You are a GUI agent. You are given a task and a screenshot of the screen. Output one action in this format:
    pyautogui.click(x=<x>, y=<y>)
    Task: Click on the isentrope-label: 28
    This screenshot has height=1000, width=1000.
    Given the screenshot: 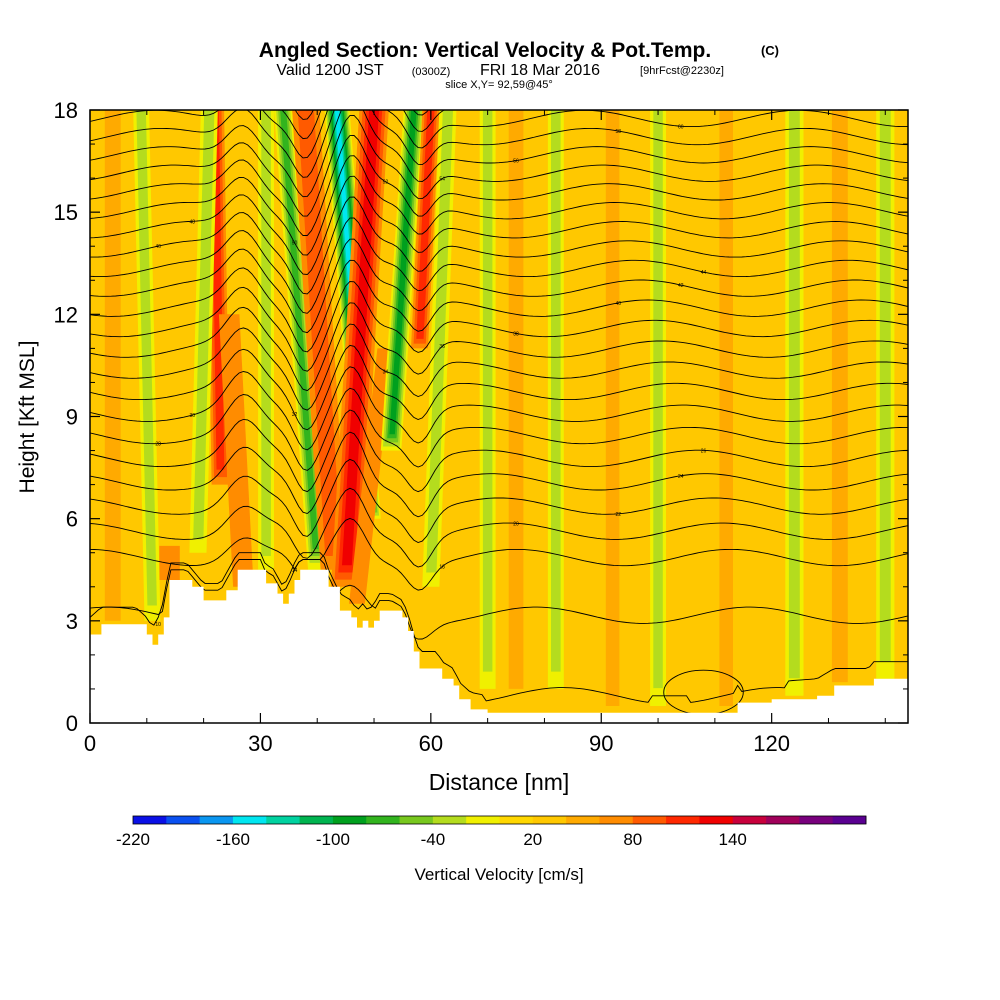 What is the action you would take?
    pyautogui.click(x=158, y=445)
    